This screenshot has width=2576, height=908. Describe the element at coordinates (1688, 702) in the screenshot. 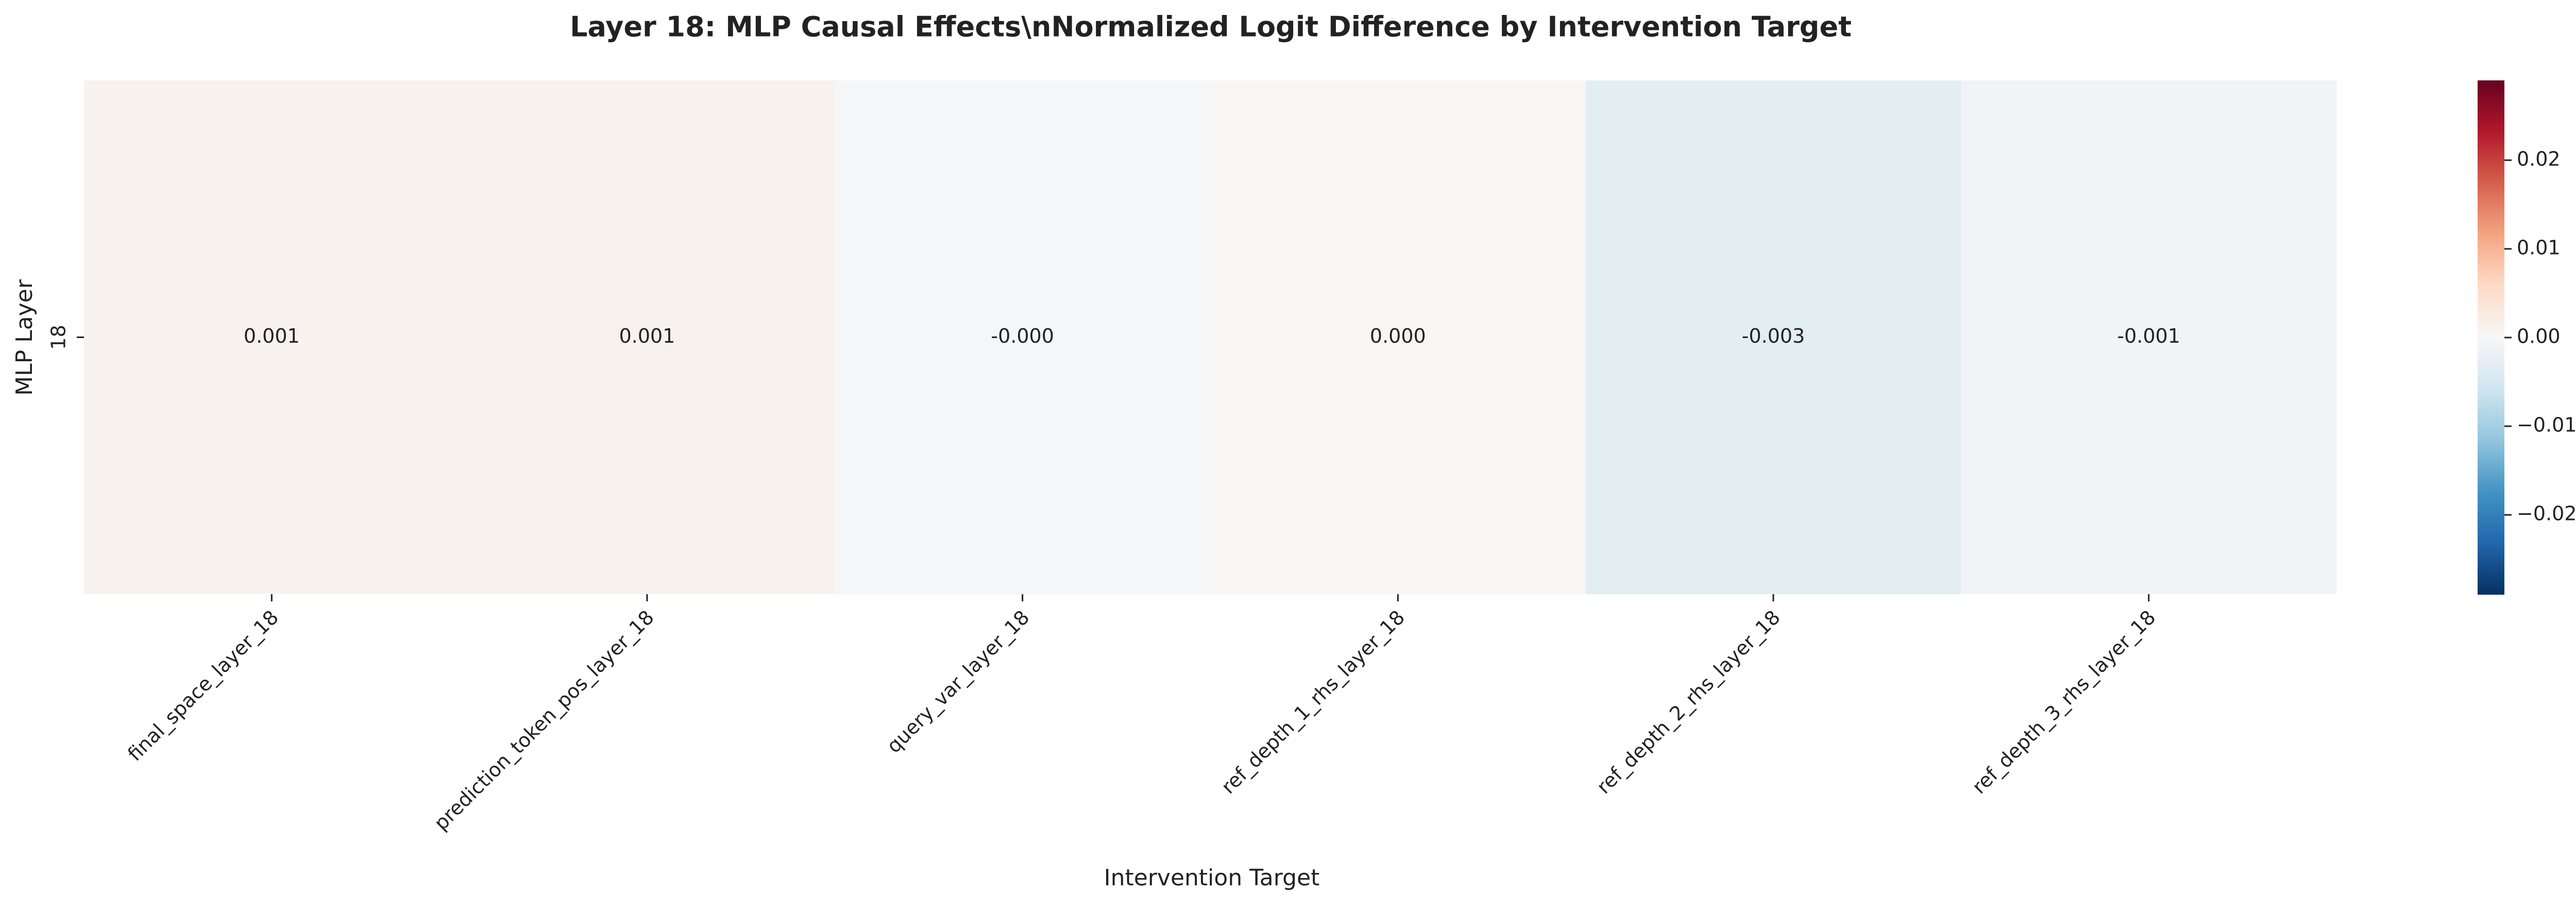

I see `x-tick-label: ref_depth_2_rhs_layer_18` at that location.